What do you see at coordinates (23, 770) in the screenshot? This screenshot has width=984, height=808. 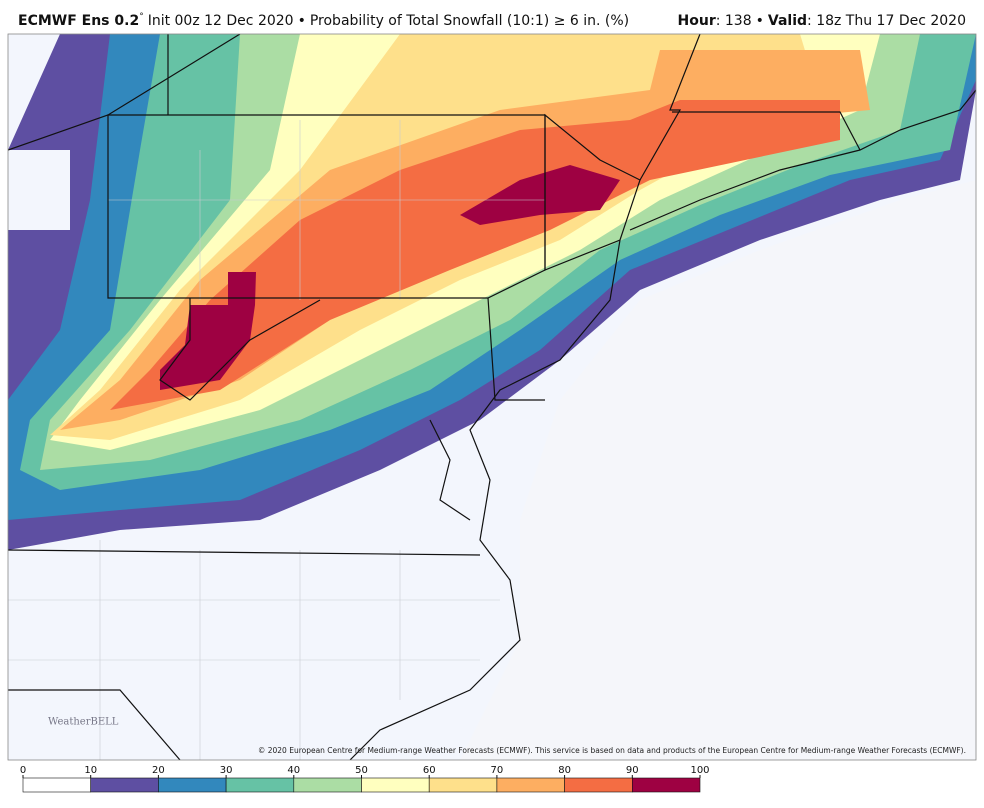 I see `colorbar-tick-label: 0` at bounding box center [23, 770].